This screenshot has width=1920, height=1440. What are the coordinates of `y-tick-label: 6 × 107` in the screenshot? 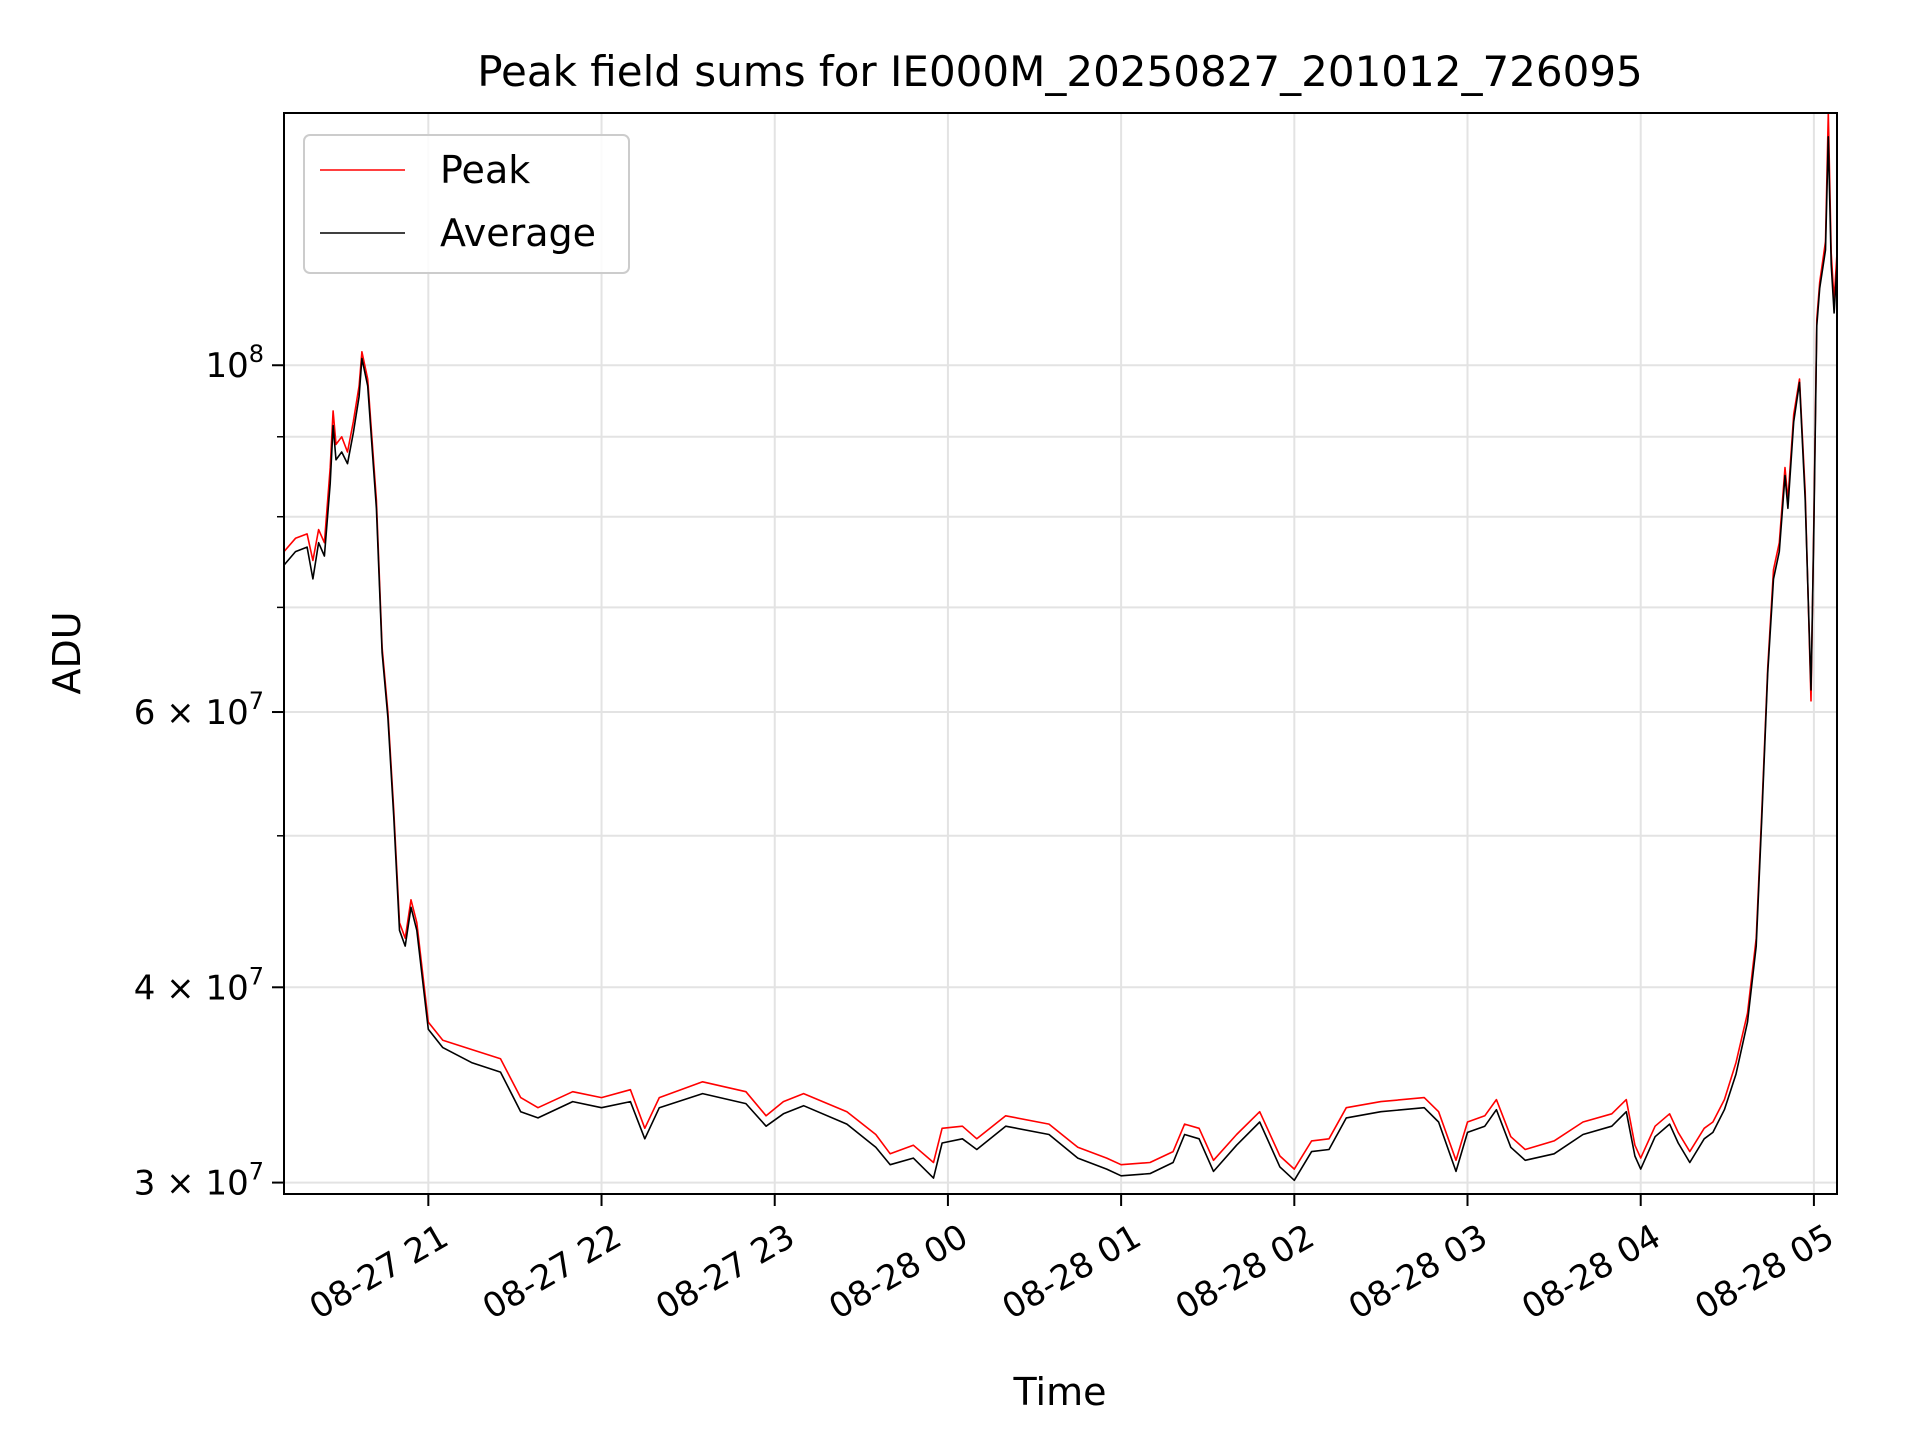 It's located at (199, 710).